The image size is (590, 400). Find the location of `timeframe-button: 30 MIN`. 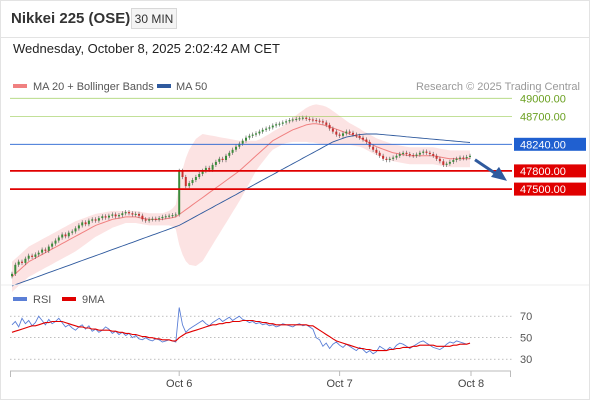

timeframe-button: 30 MIN is located at coordinates (154, 18).